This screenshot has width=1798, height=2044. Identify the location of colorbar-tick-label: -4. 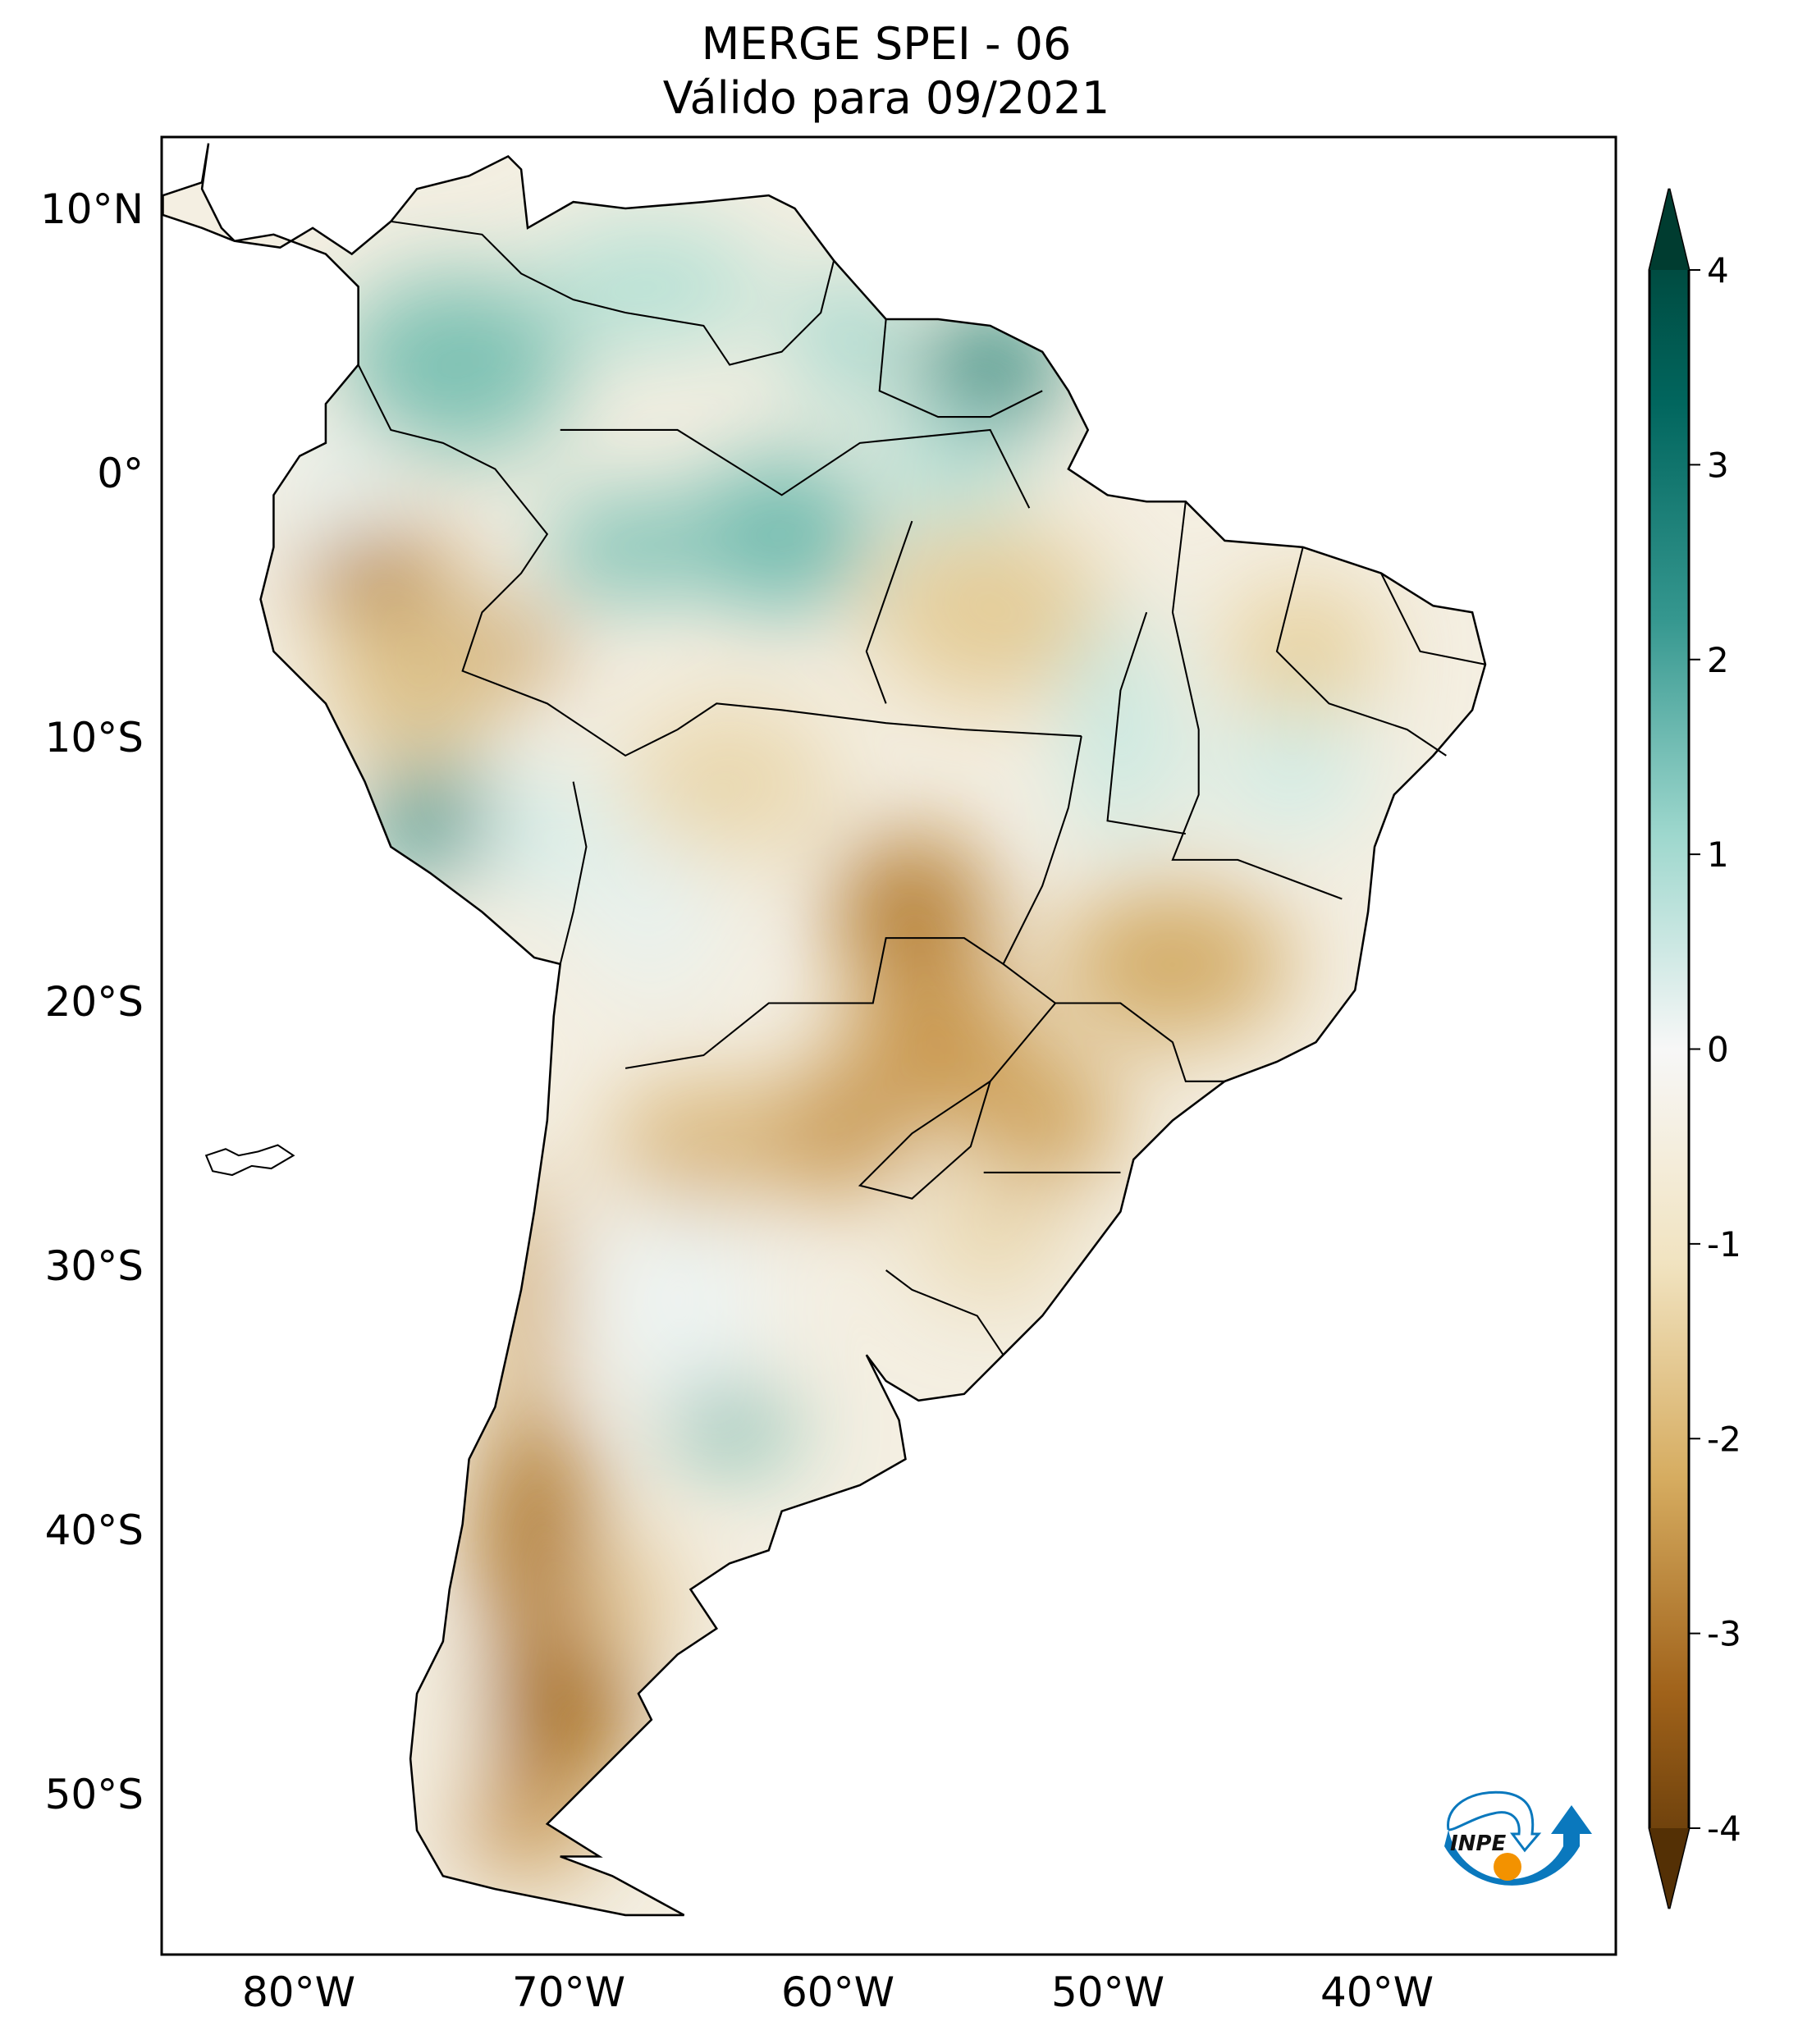
(1724, 1829).